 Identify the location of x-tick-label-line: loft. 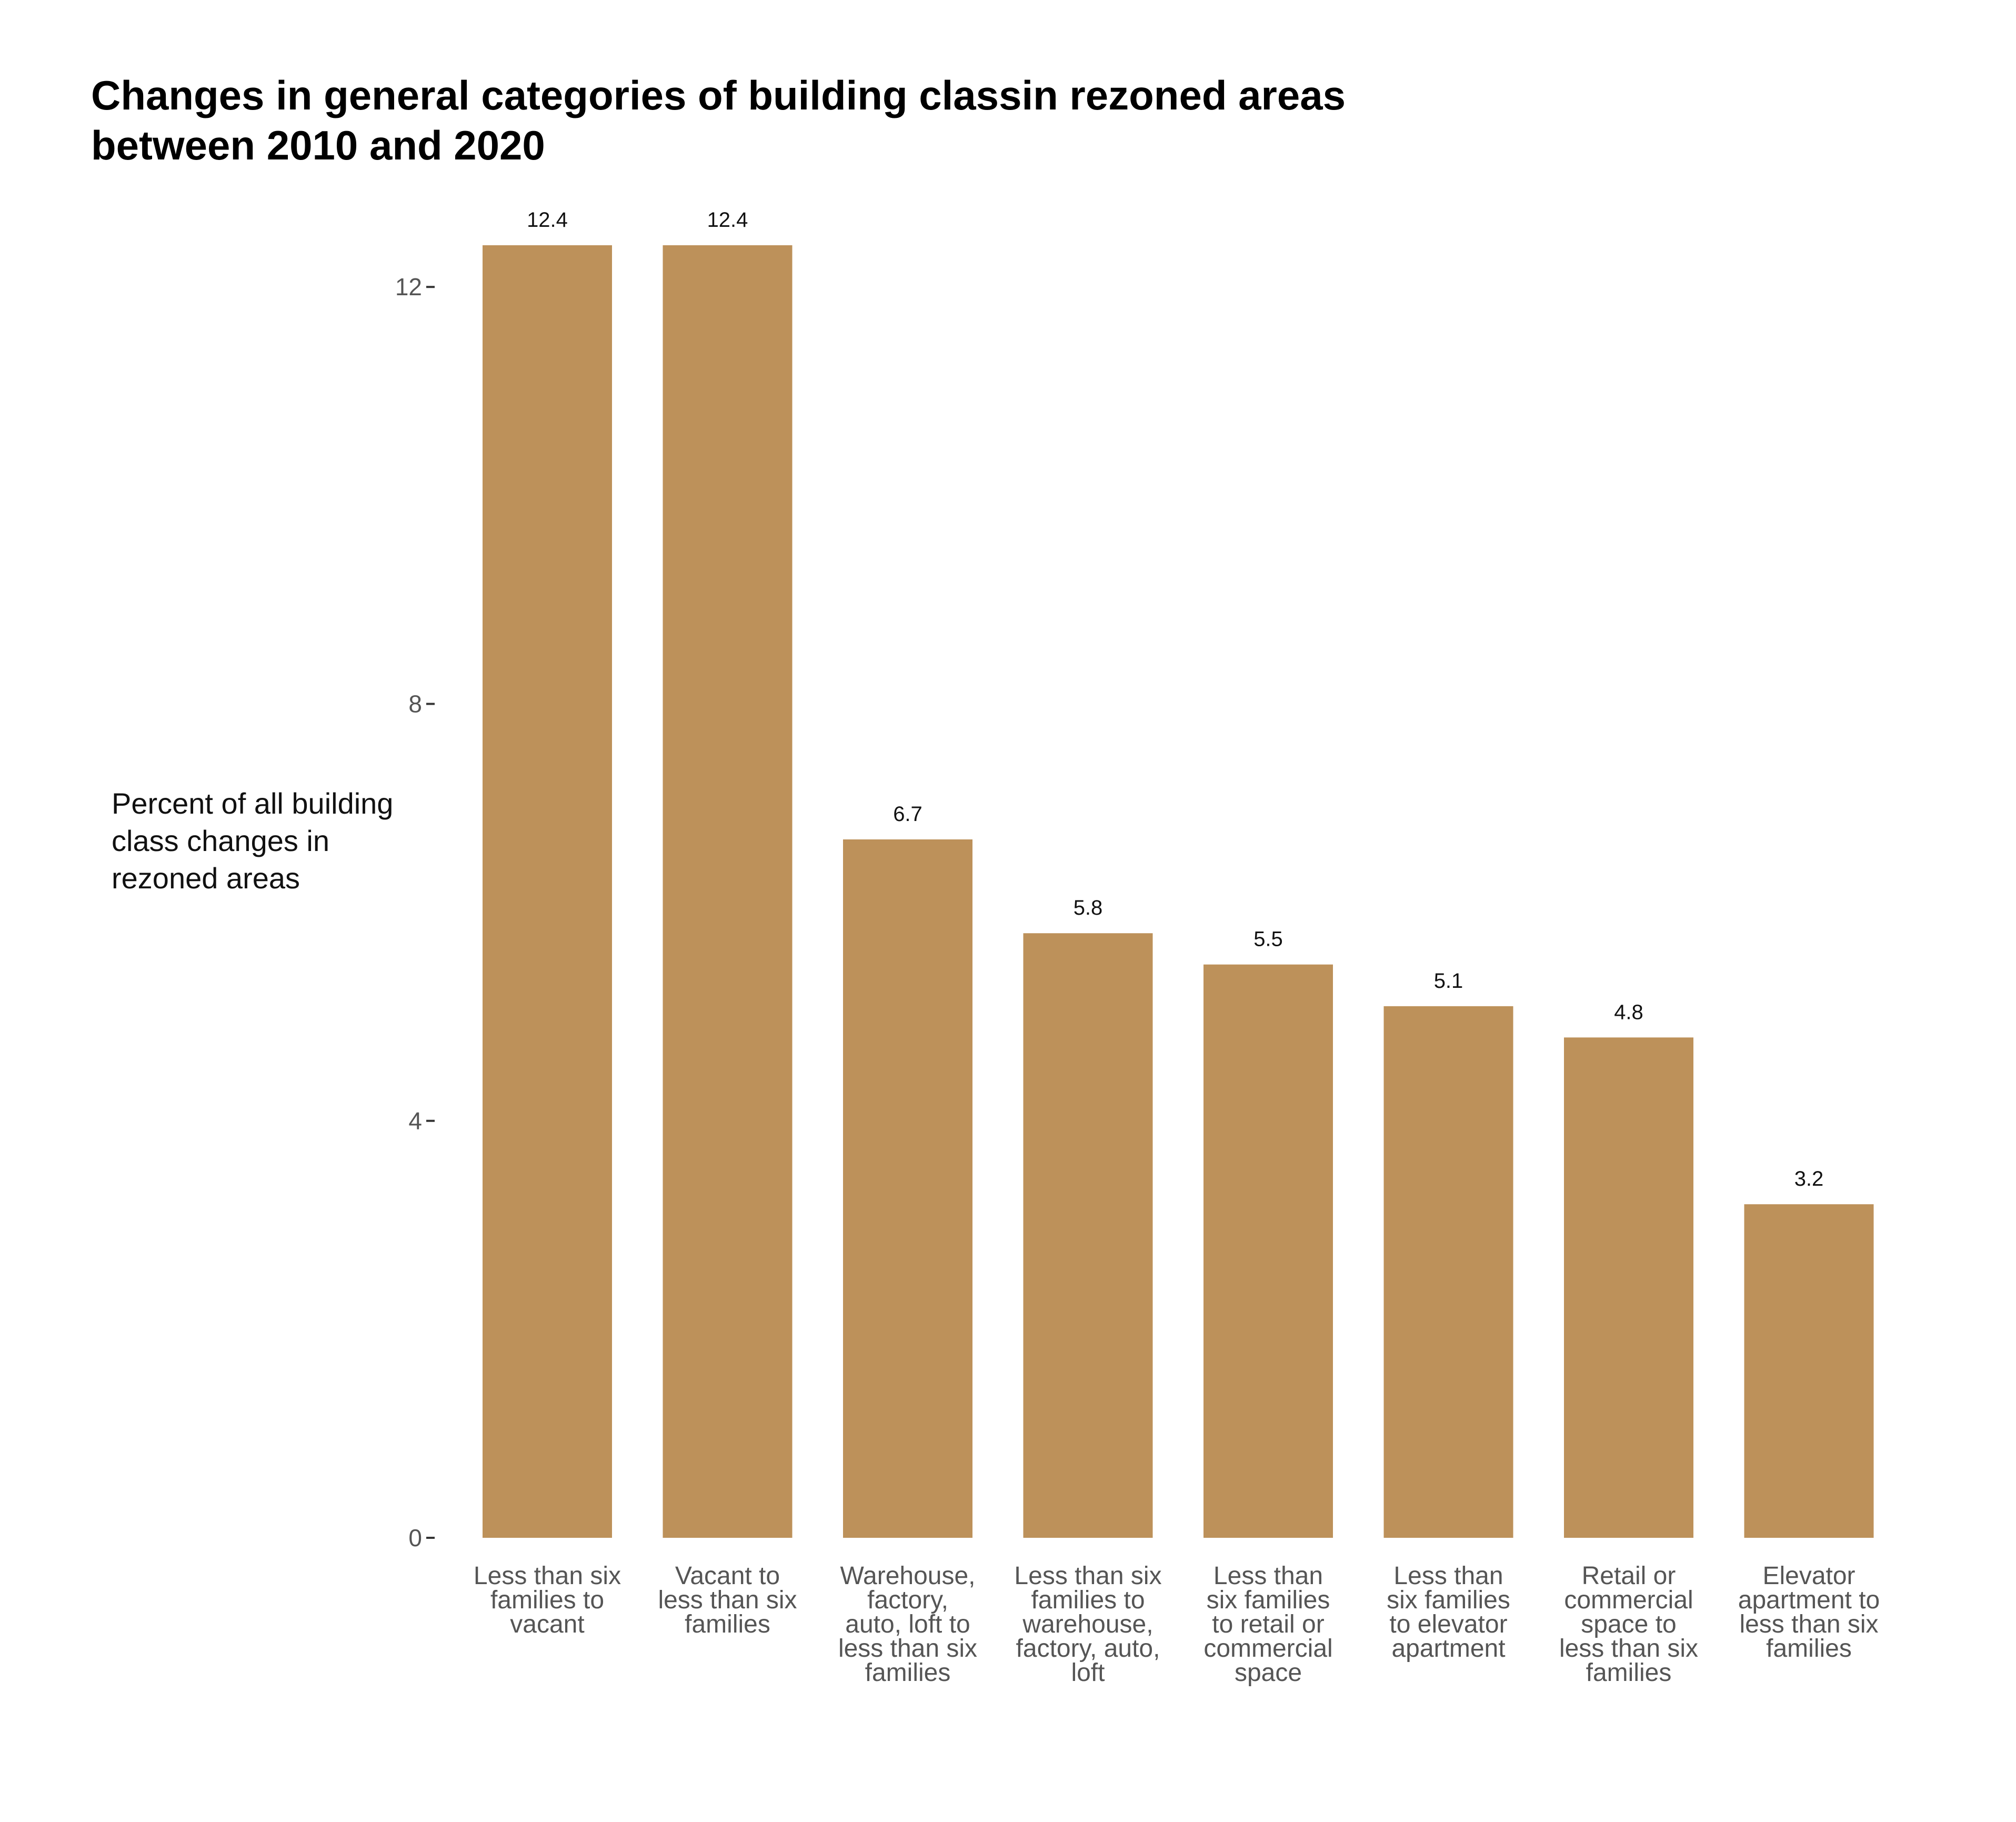
(1088, 1673).